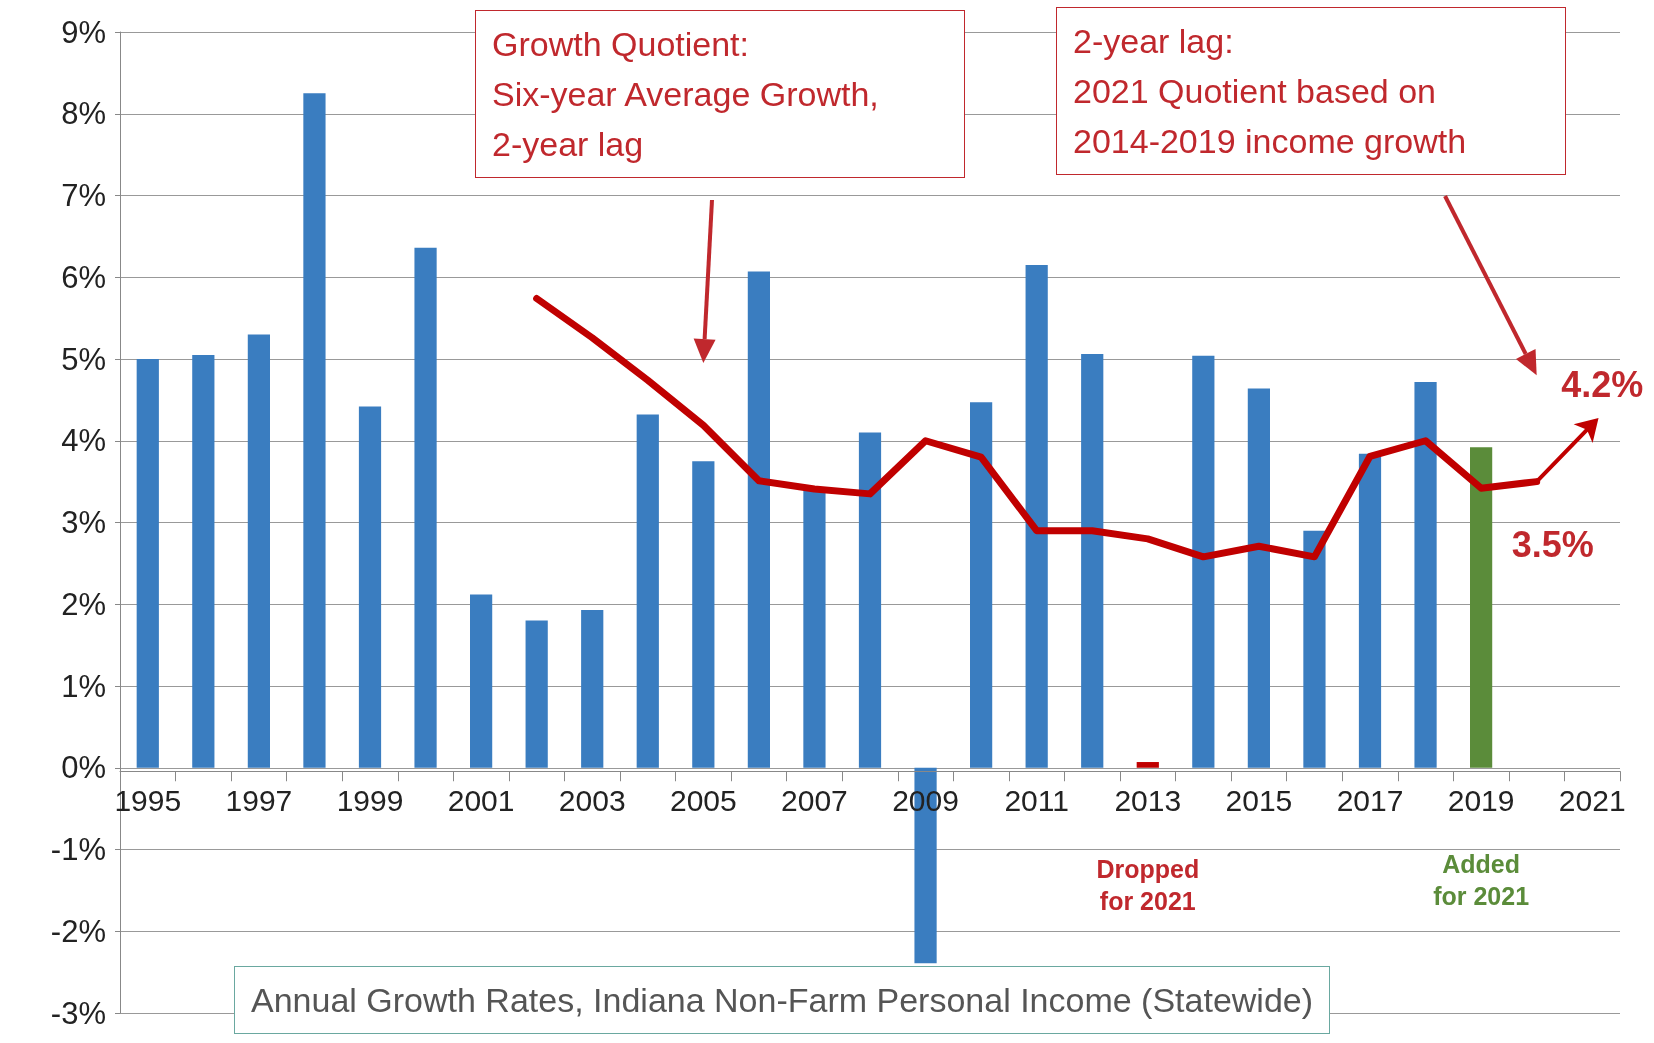  I want to click on y-tick-label: 5%, so click(83, 359).